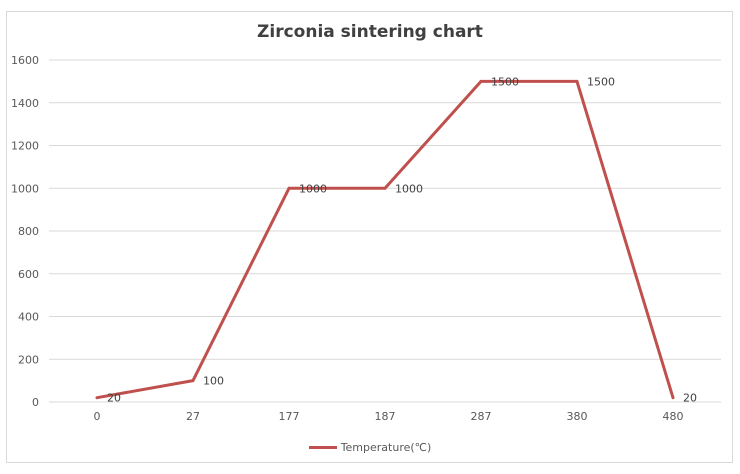 The width and height of the screenshot is (740, 474). Describe the element at coordinates (28, 274) in the screenshot. I see `y-tick-label: 600` at that location.